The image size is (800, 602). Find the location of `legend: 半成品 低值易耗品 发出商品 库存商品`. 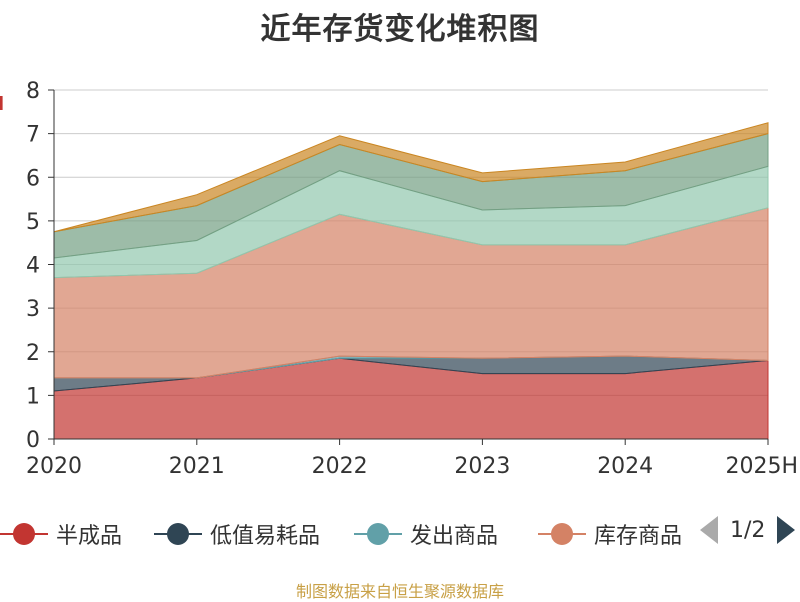

legend: 半成品 低值易耗品 发出商品 库存商品 is located at coordinates (344, 534).